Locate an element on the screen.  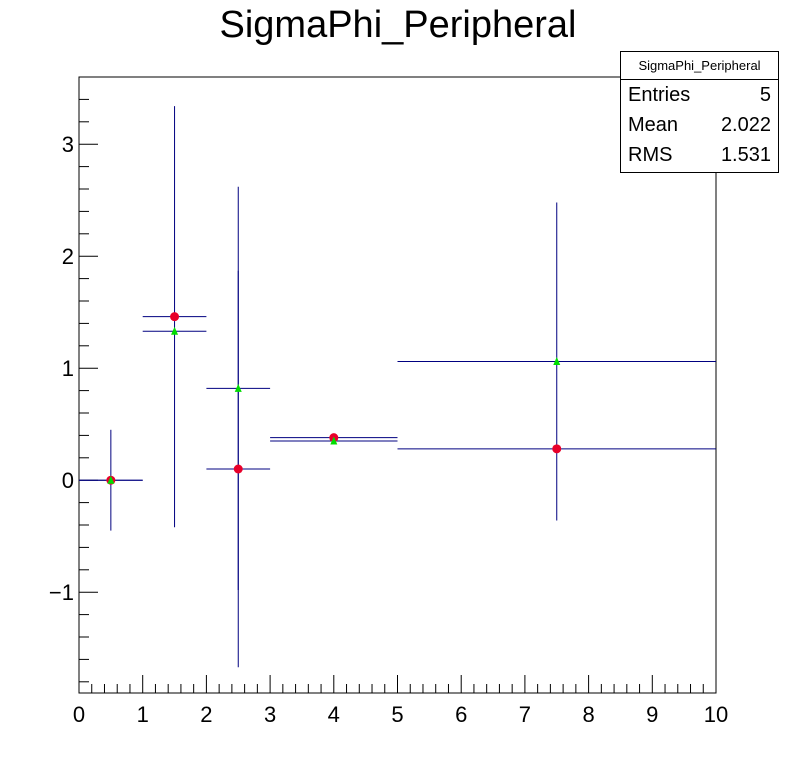
y-tick-label: 2 is located at coordinates (68, 256).